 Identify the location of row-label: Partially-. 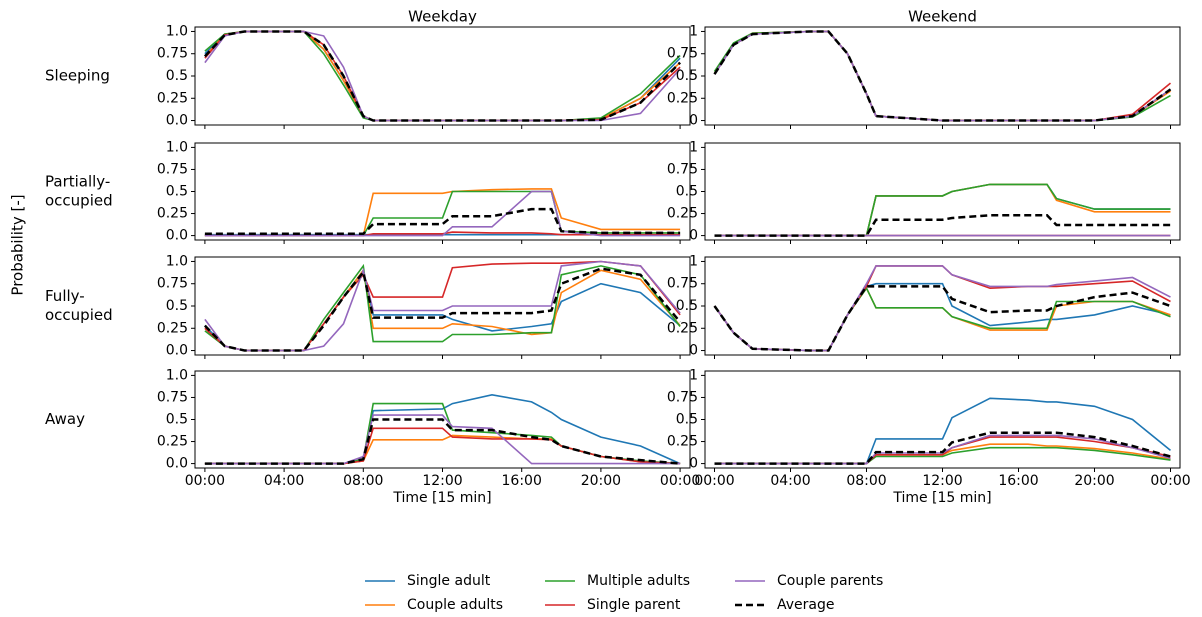
(77, 182).